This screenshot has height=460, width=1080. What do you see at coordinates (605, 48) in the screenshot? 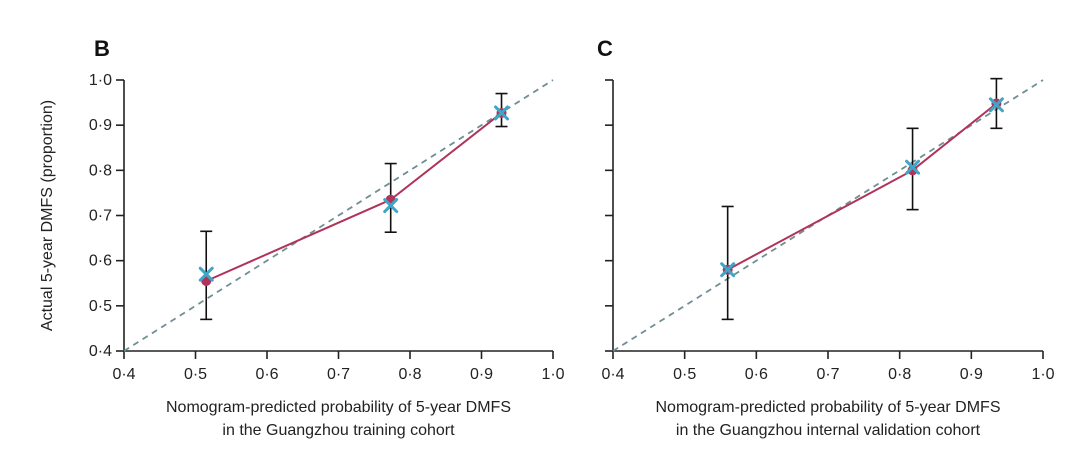
I see `panel-letter: C` at bounding box center [605, 48].